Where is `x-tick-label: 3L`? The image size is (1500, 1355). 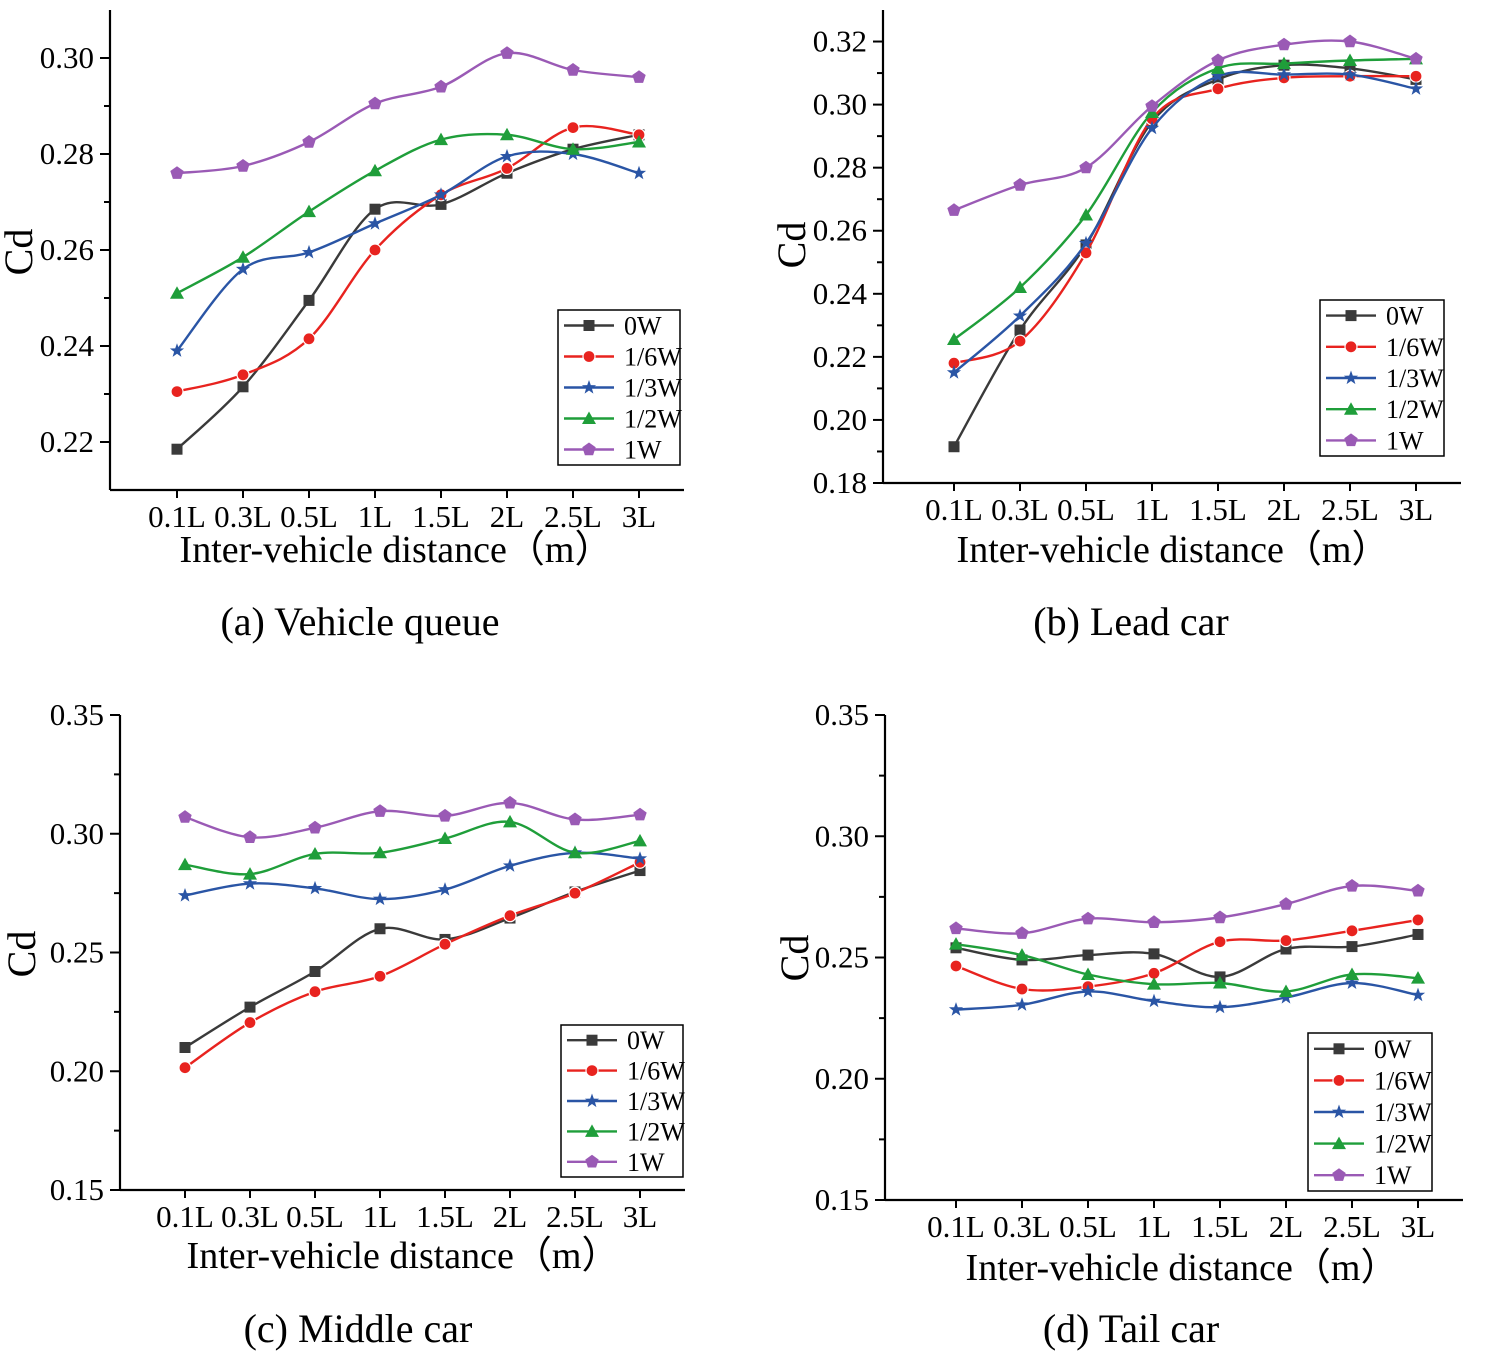 x-tick-label: 3L is located at coordinates (640, 1216).